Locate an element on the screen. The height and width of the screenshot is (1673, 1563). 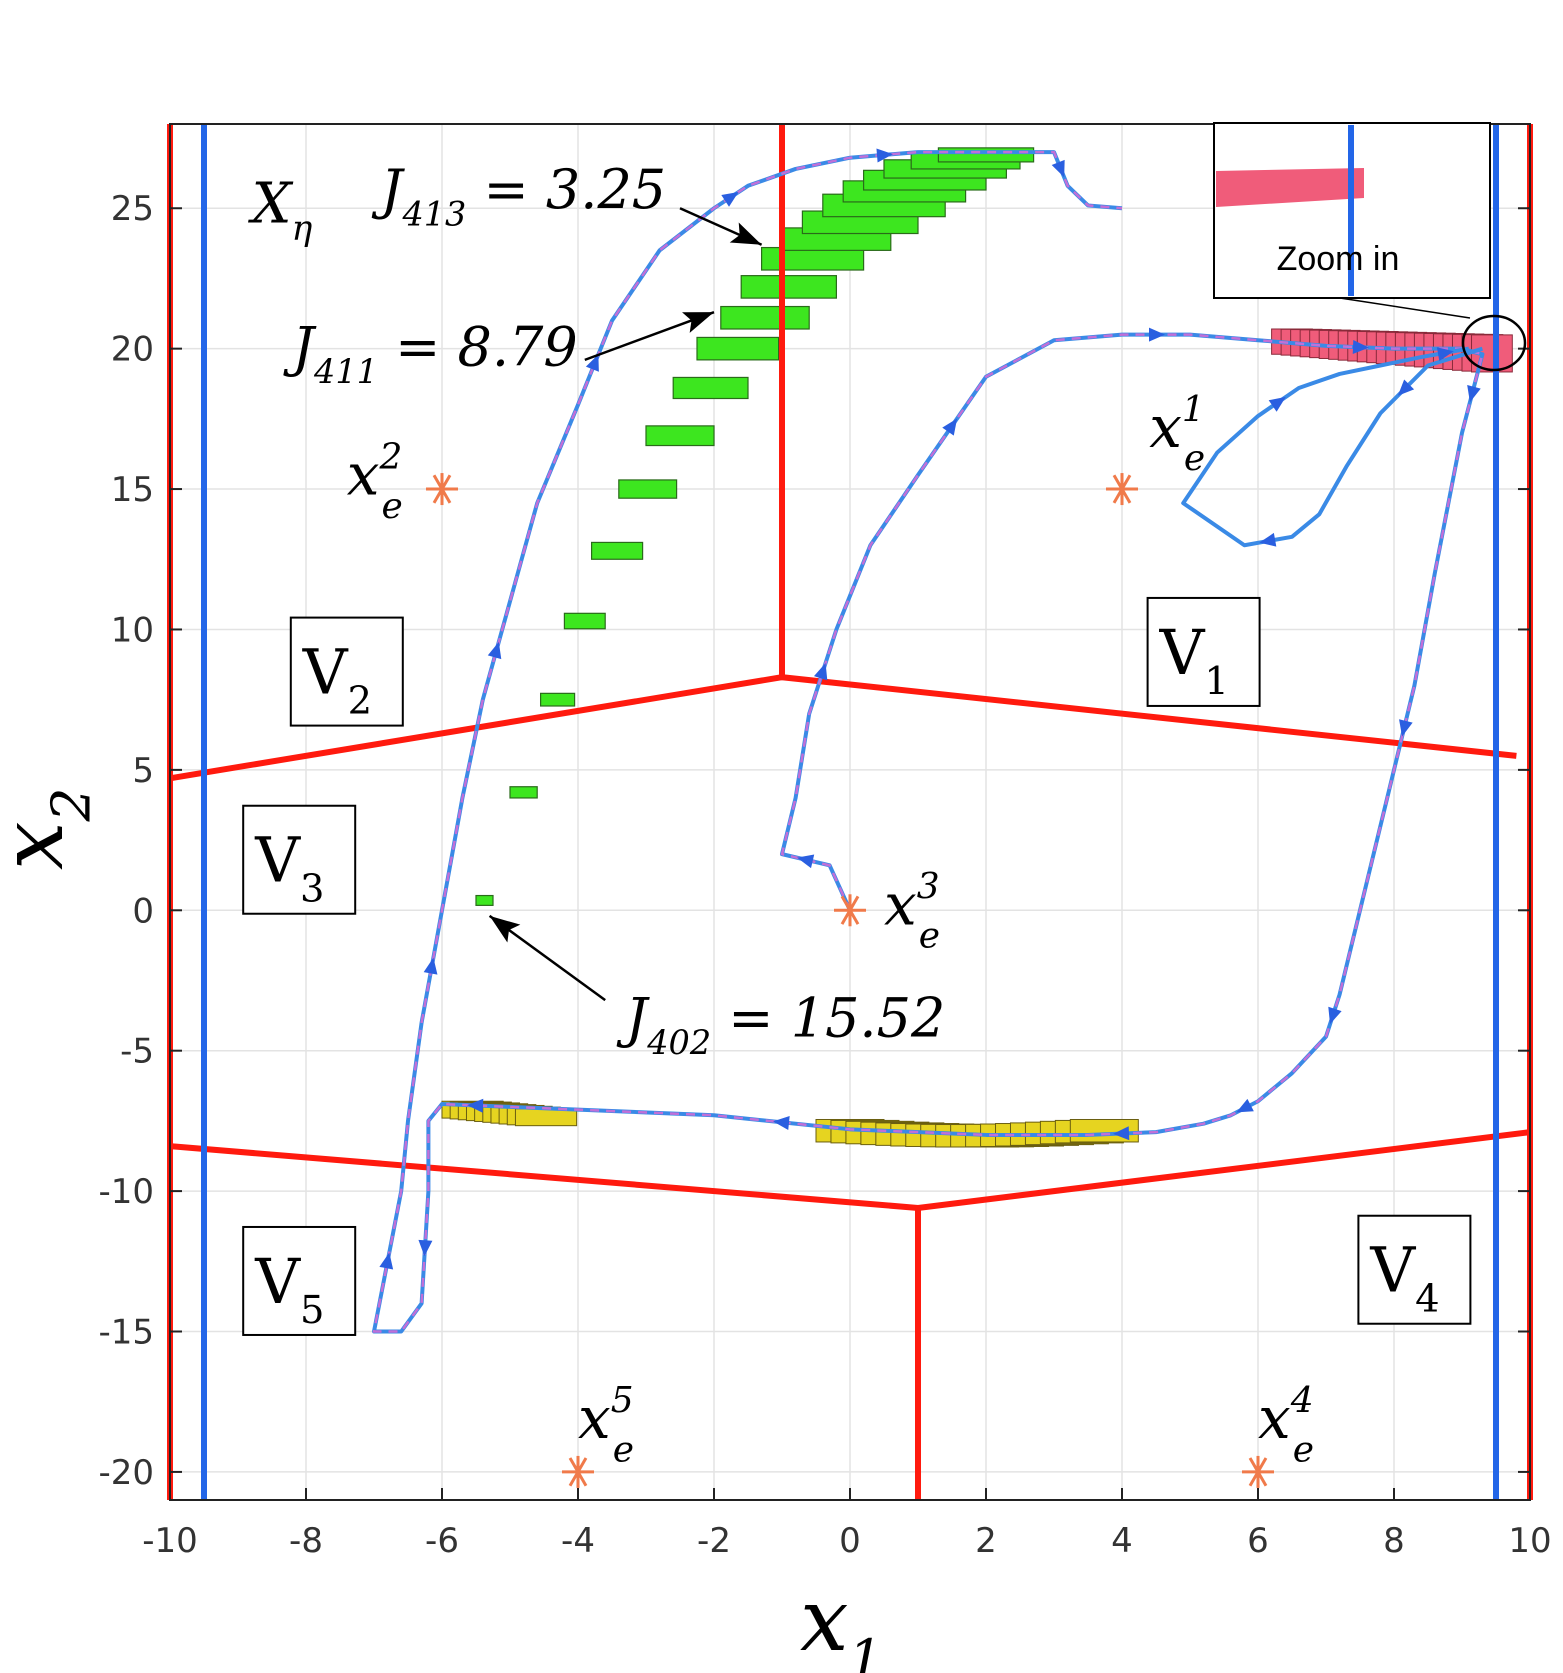
y-tick-label: 20 is located at coordinates (132, 350).